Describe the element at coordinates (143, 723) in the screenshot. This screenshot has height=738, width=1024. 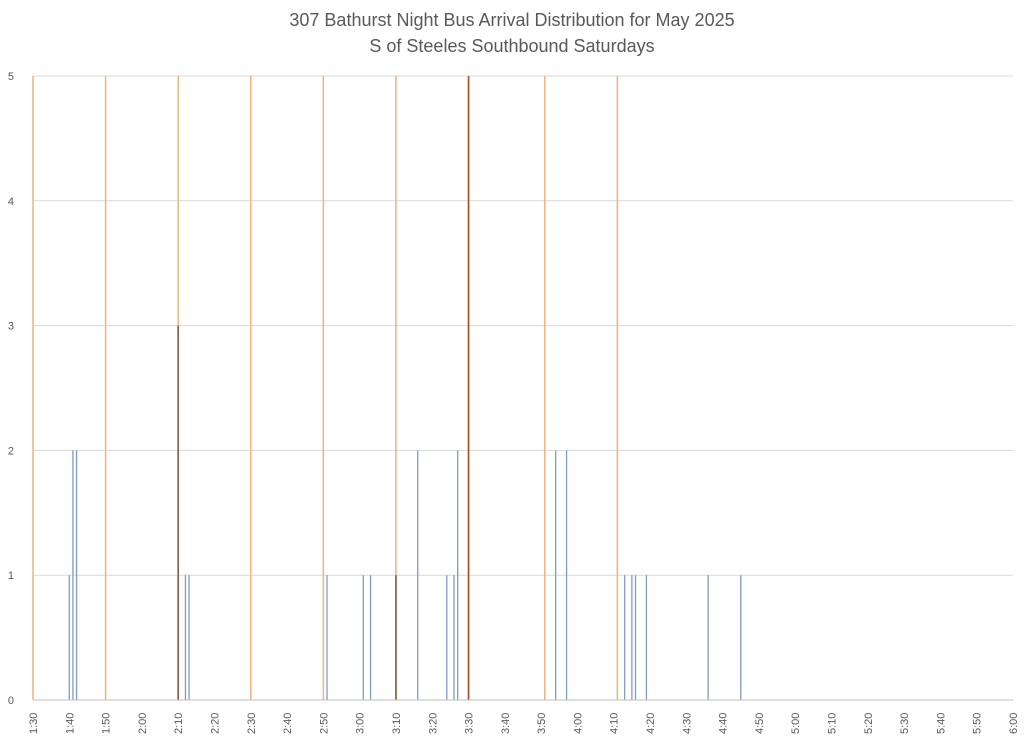
I see `x-tick-label: 2:00` at that location.